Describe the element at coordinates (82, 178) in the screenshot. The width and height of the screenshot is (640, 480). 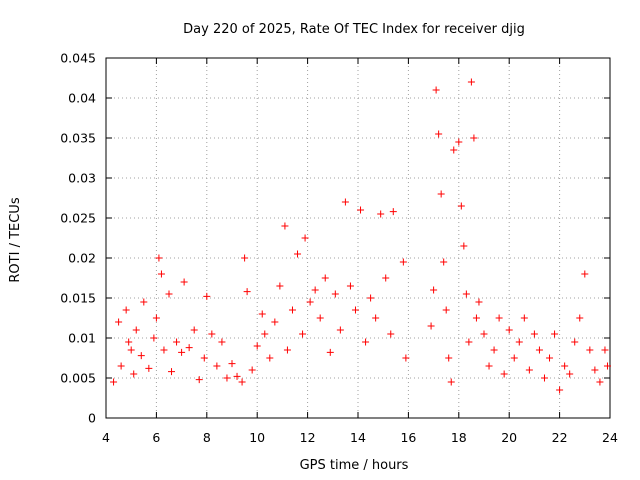
I see `y-tick-label: 0.03` at that location.